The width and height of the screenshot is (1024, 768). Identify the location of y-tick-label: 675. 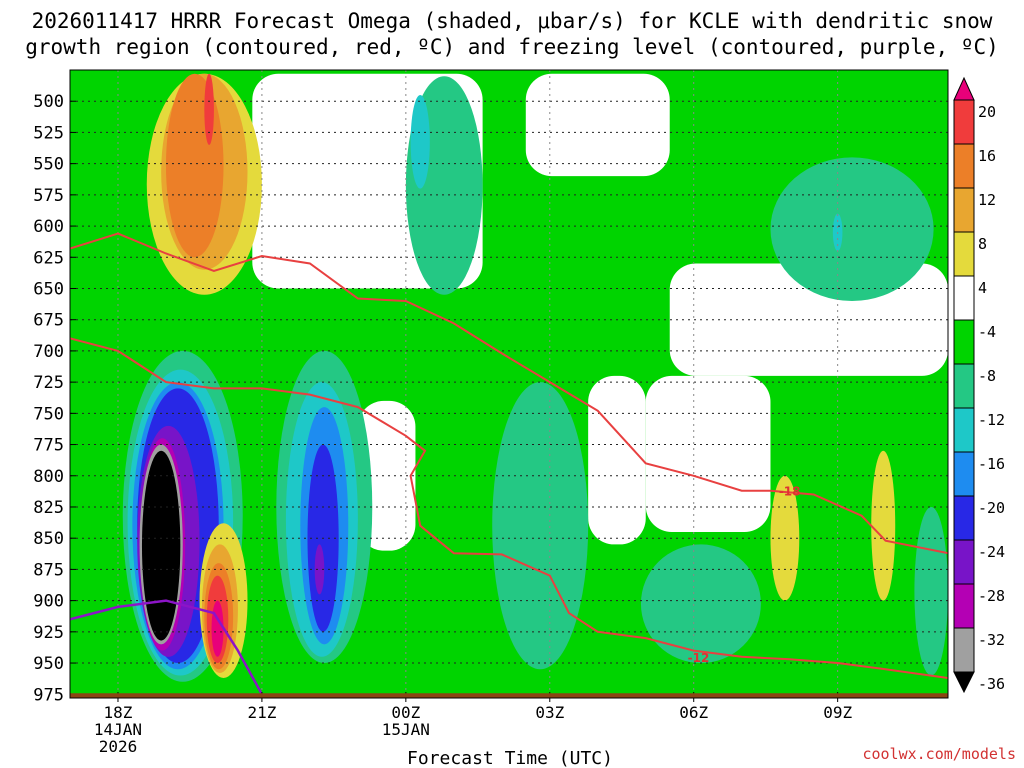
(48, 321).